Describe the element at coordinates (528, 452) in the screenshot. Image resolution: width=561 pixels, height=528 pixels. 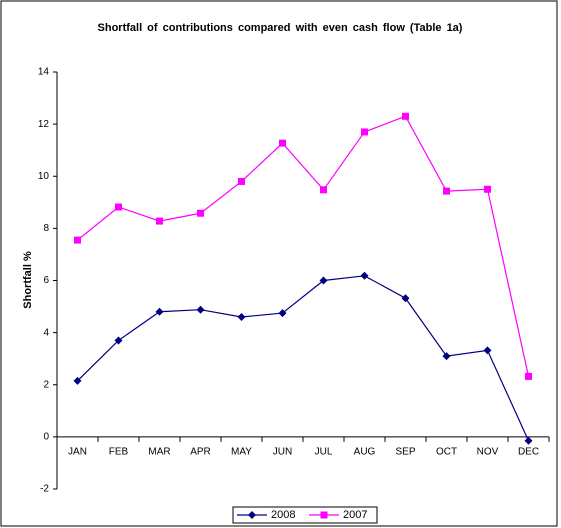
I see `x-tick-label: DEC` at that location.